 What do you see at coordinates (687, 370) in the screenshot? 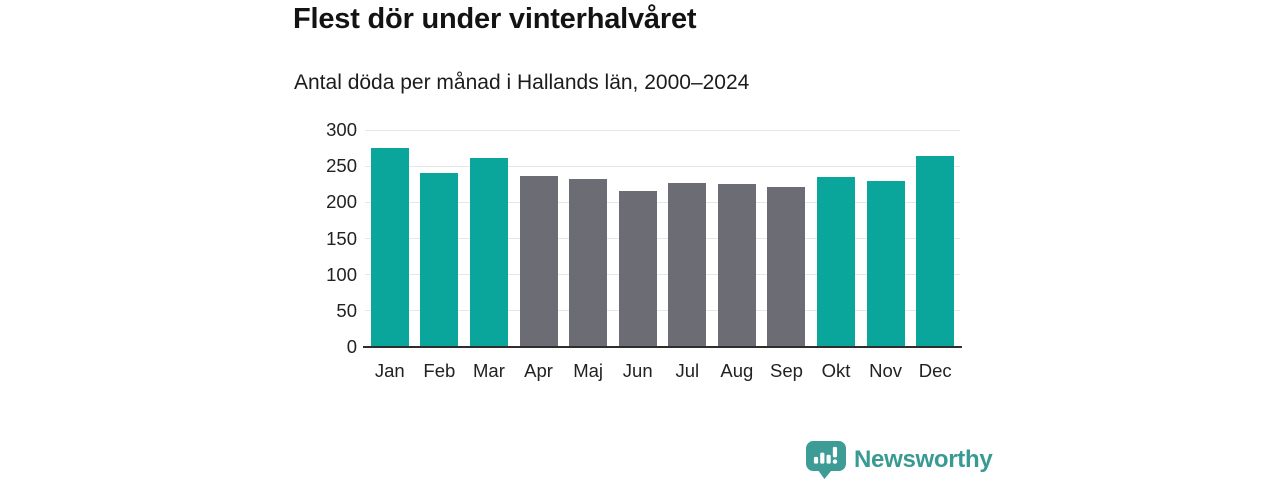
I see `x-tick-label-jul: Jul` at bounding box center [687, 370].